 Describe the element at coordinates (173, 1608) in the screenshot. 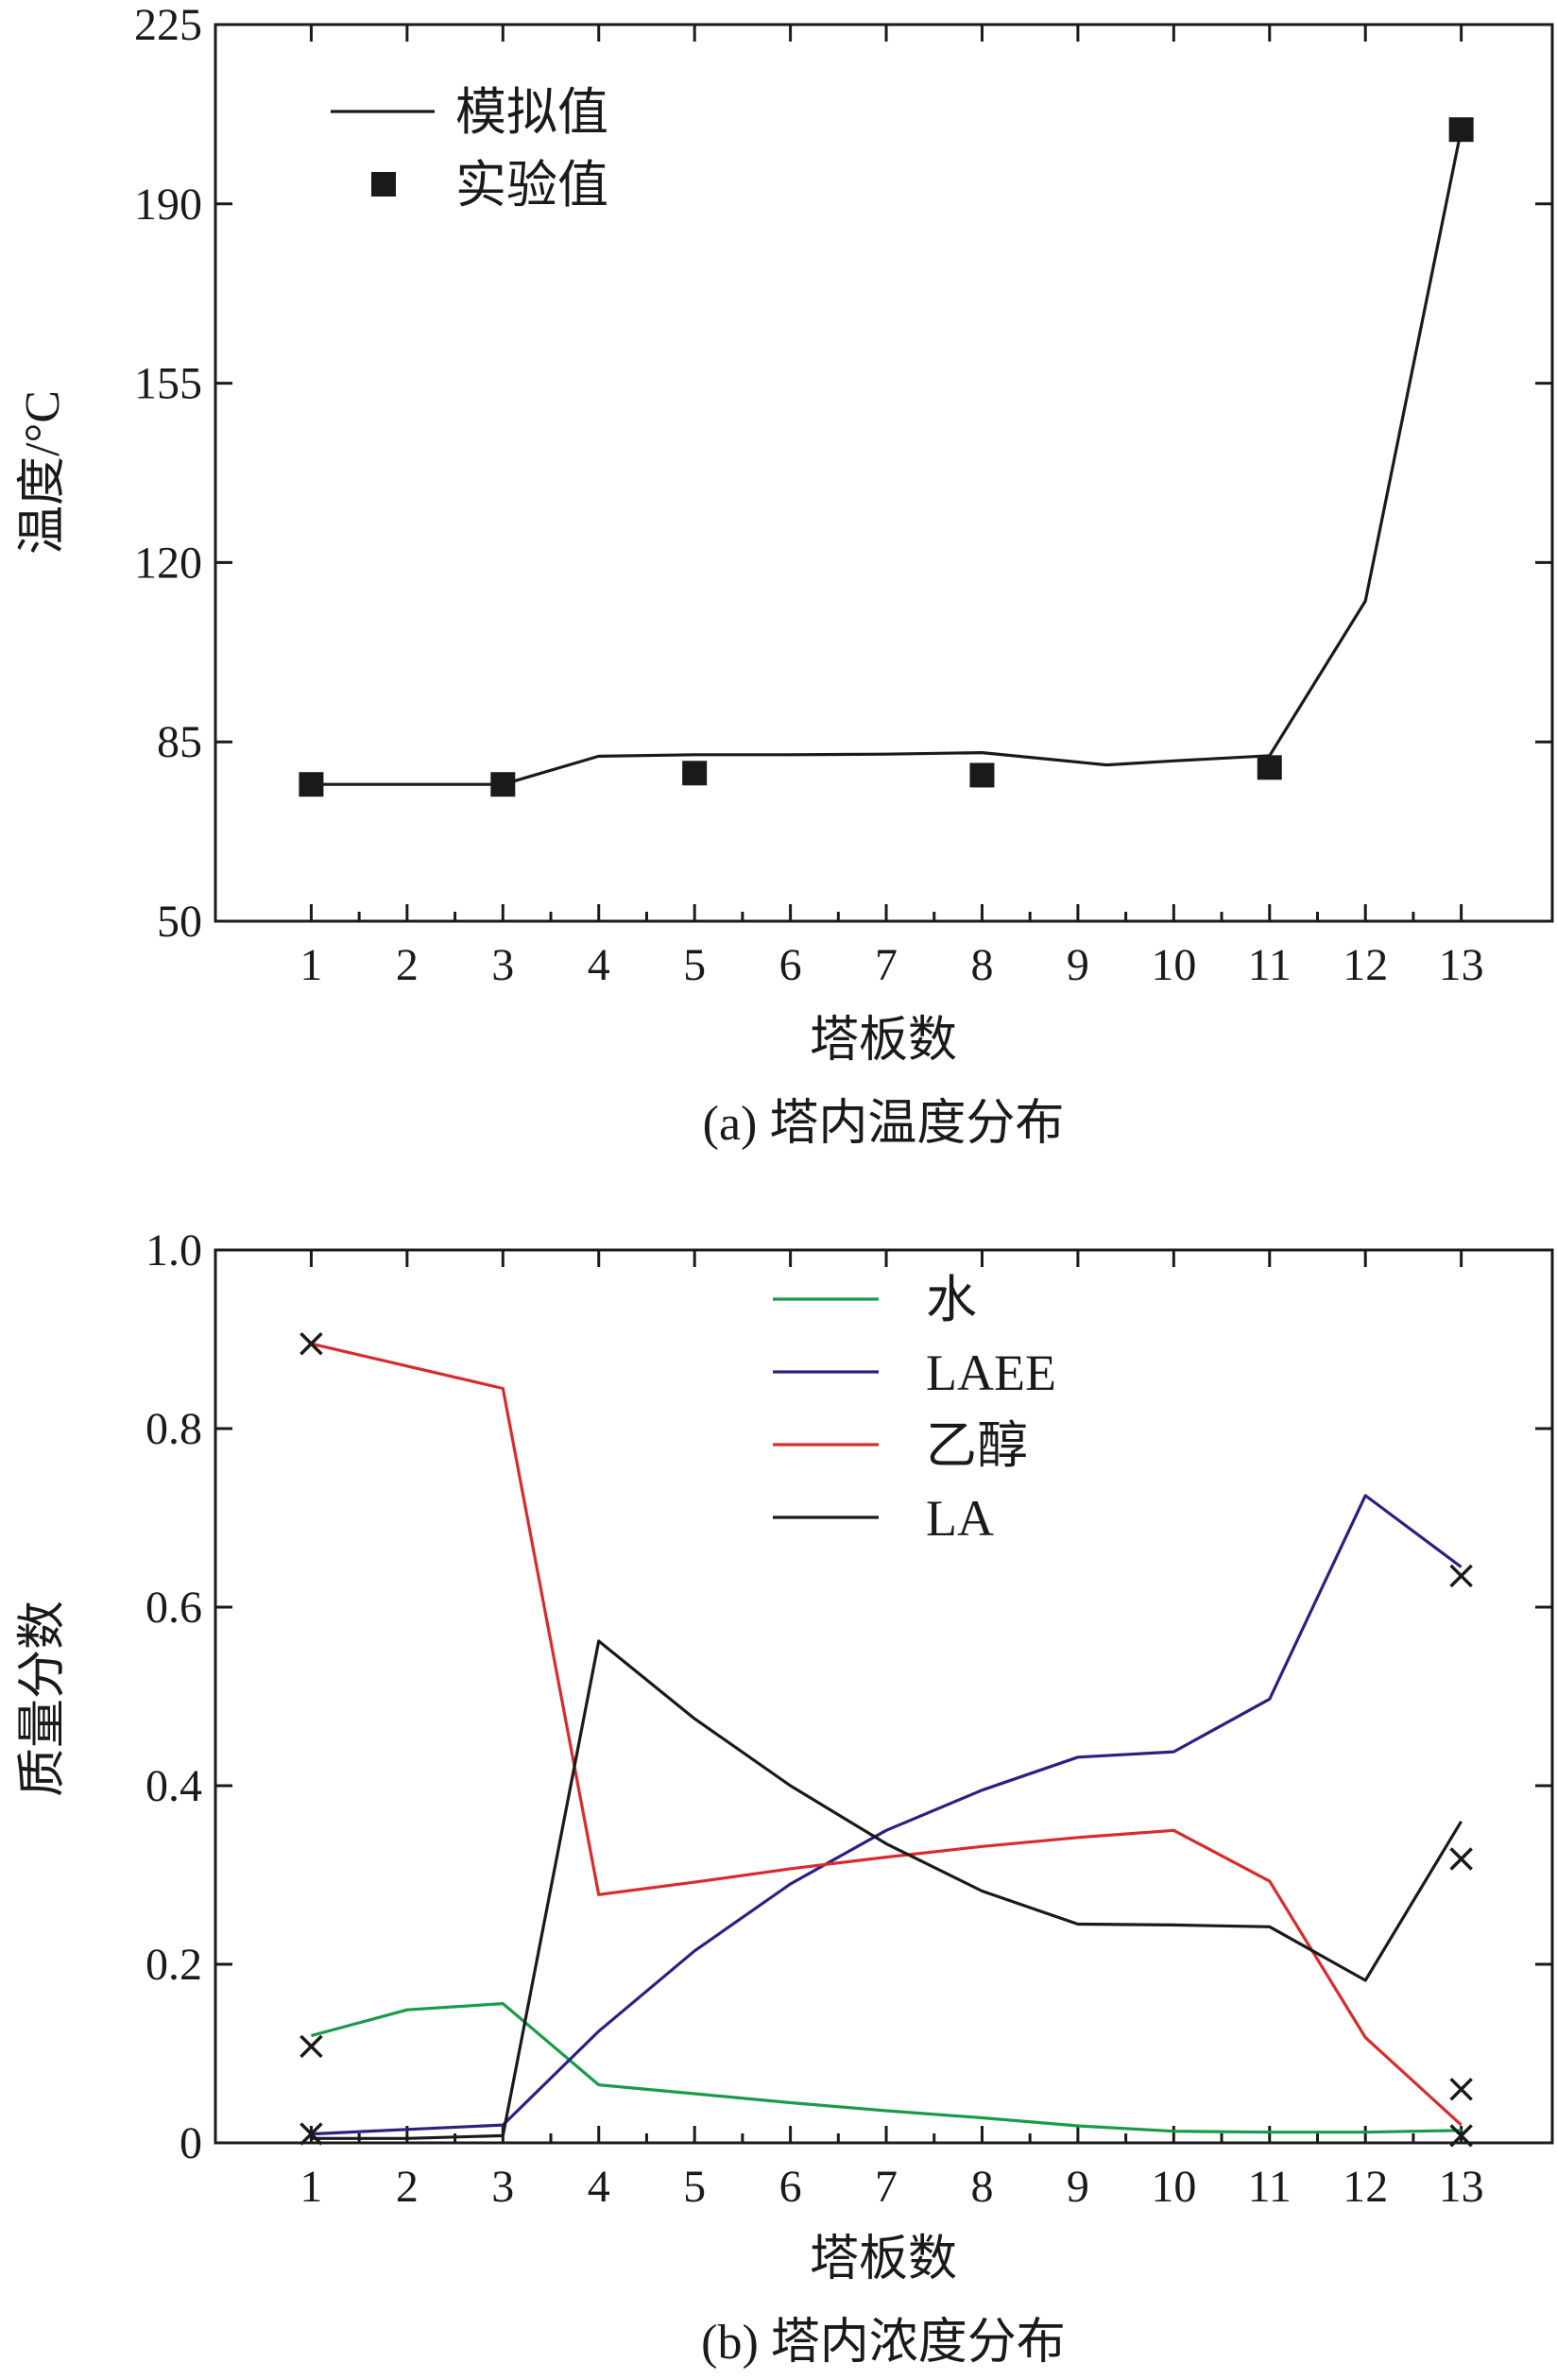

I see `y-tick-label: 0.6` at that location.